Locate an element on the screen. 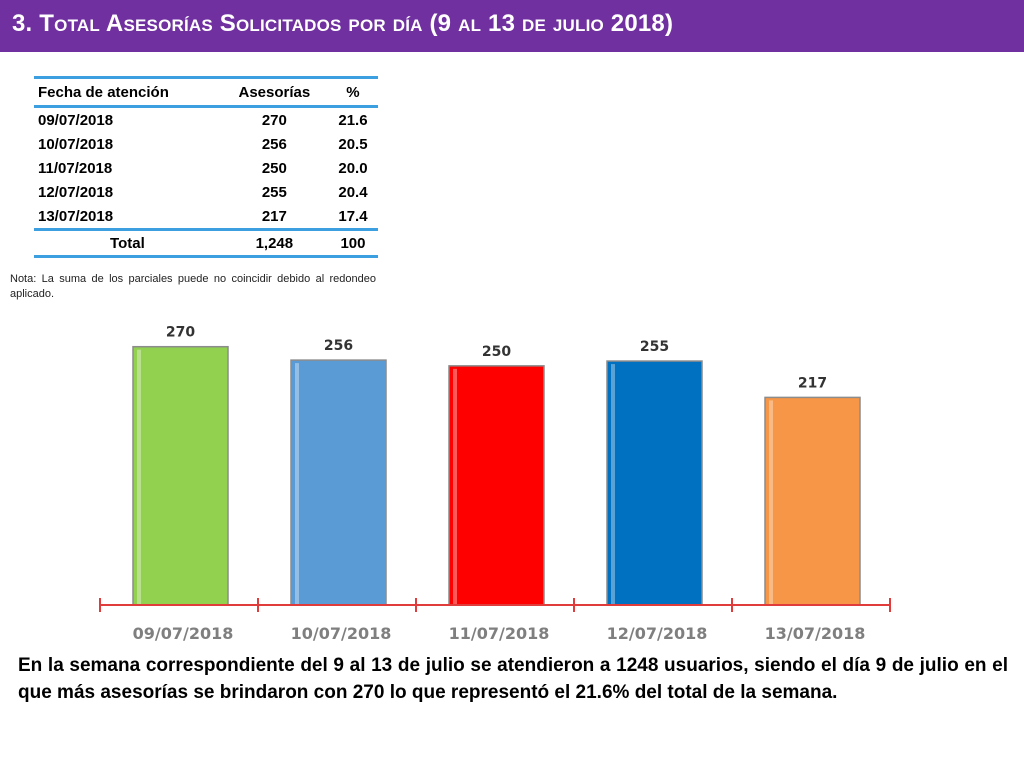 The width and height of the screenshot is (1024, 768). table-total-row: Total 1,248 100 is located at coordinates (206, 243).